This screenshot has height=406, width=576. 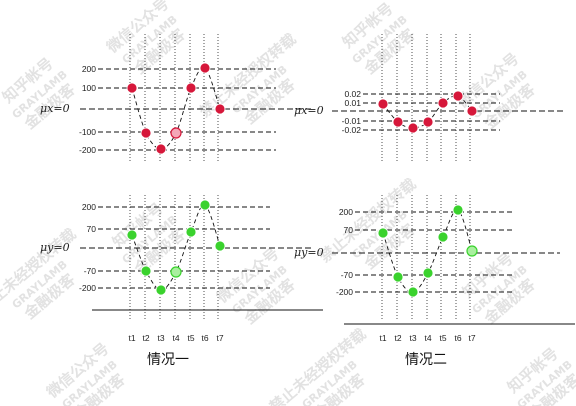 What do you see at coordinates (426, 360) in the screenshot?
I see `panel-caption: 情况二` at bounding box center [426, 360].